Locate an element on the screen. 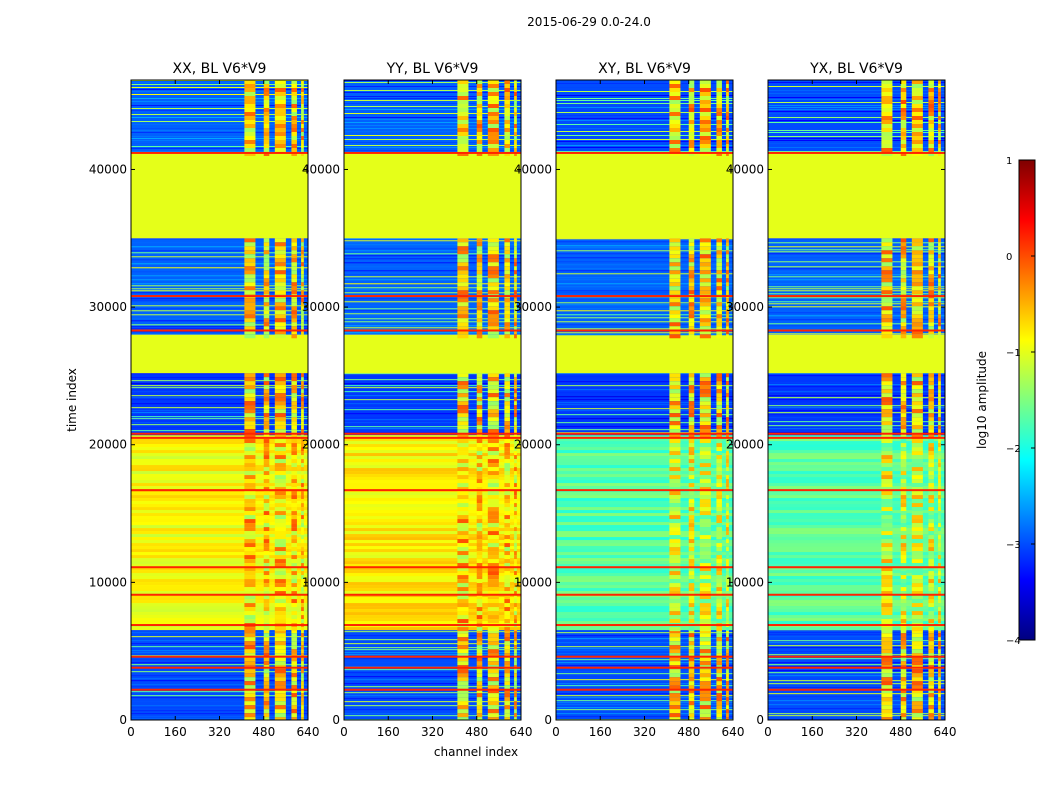  x-tick-label: 640 is located at coordinates (308, 732).